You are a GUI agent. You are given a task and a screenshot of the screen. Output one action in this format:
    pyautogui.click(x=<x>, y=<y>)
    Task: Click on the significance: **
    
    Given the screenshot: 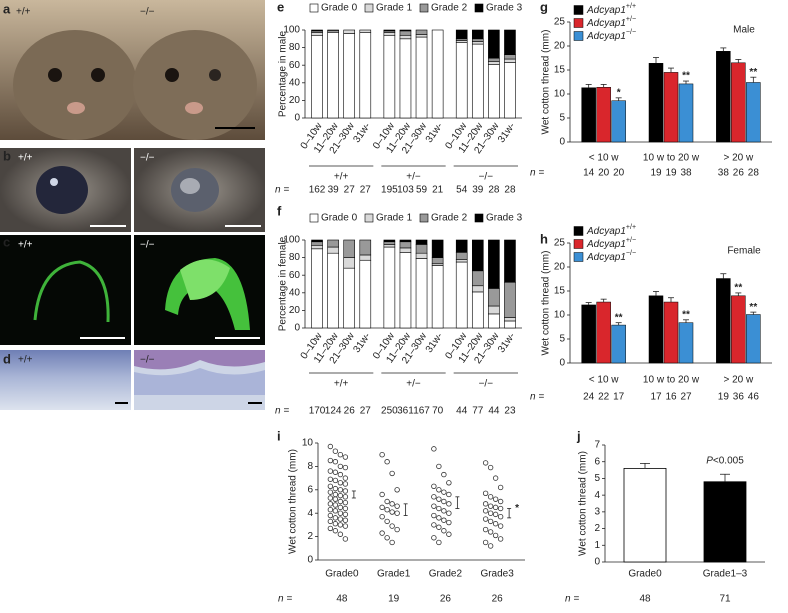 What is the action you would take?
    pyautogui.click(x=753, y=72)
    